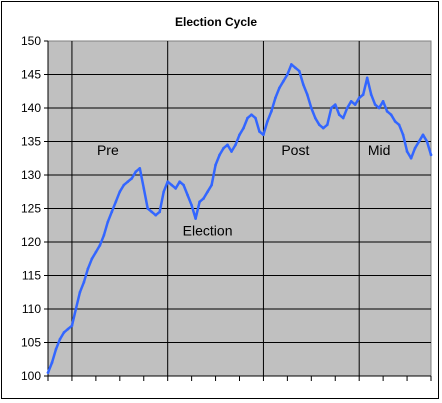  What do you see at coordinates (31, 142) in the screenshot?
I see `y-tick-label: 135` at bounding box center [31, 142].